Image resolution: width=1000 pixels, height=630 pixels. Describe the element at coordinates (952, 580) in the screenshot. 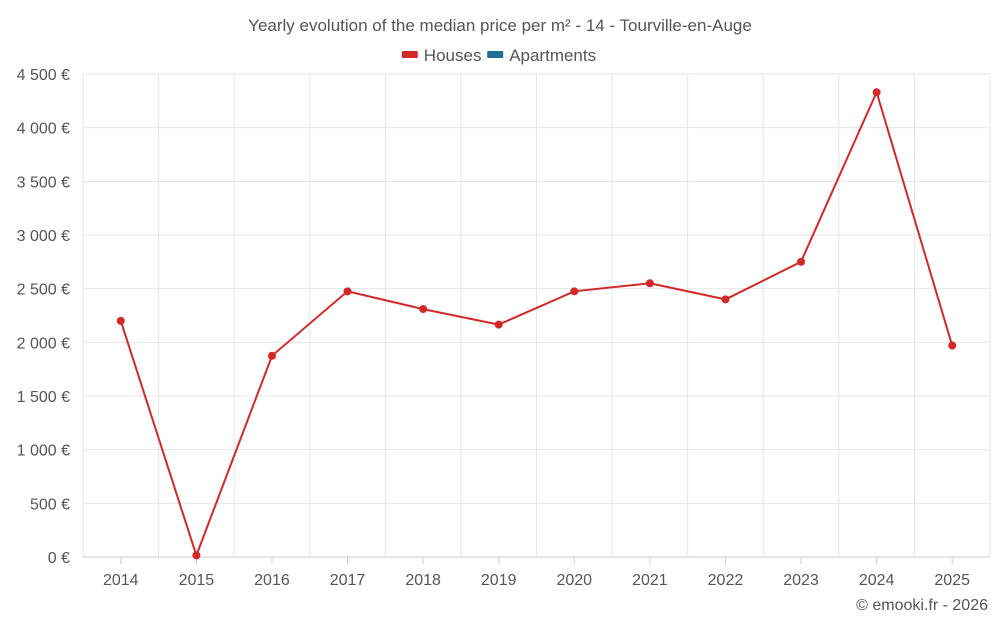

I see `x-tick-label: 2025` at that location.